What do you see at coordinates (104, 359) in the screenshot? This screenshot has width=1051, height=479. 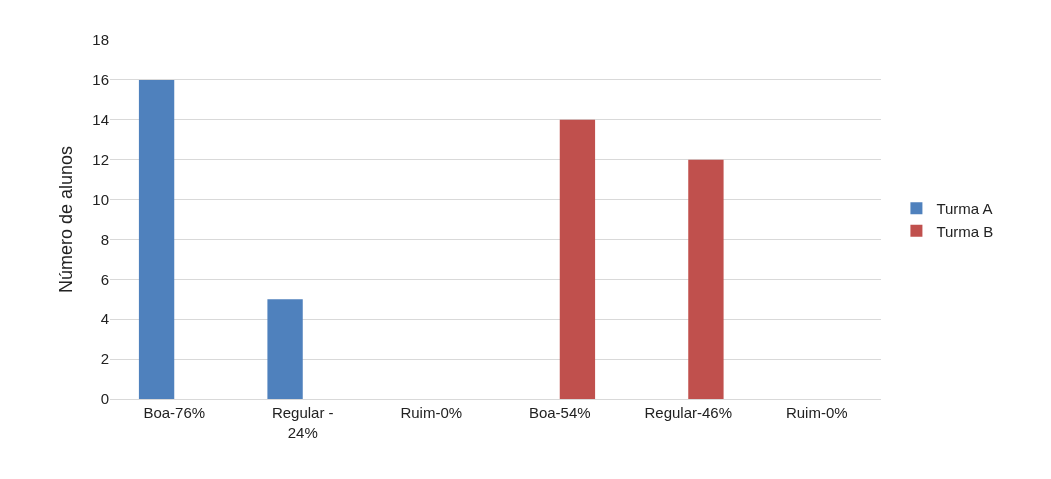 I see `y-tick-label: 2` at bounding box center [104, 359].